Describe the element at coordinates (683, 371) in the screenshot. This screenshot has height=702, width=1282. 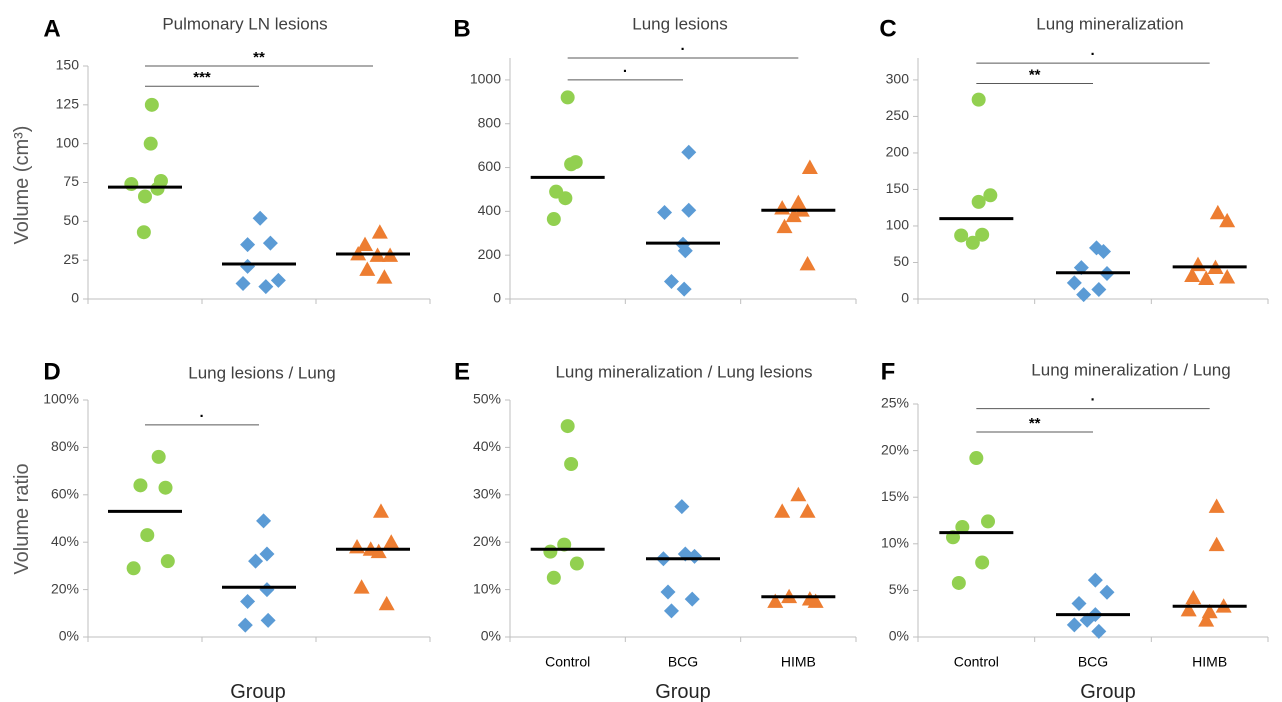
I see `panel-title: Lung mineralization / Lung lesions` at that location.